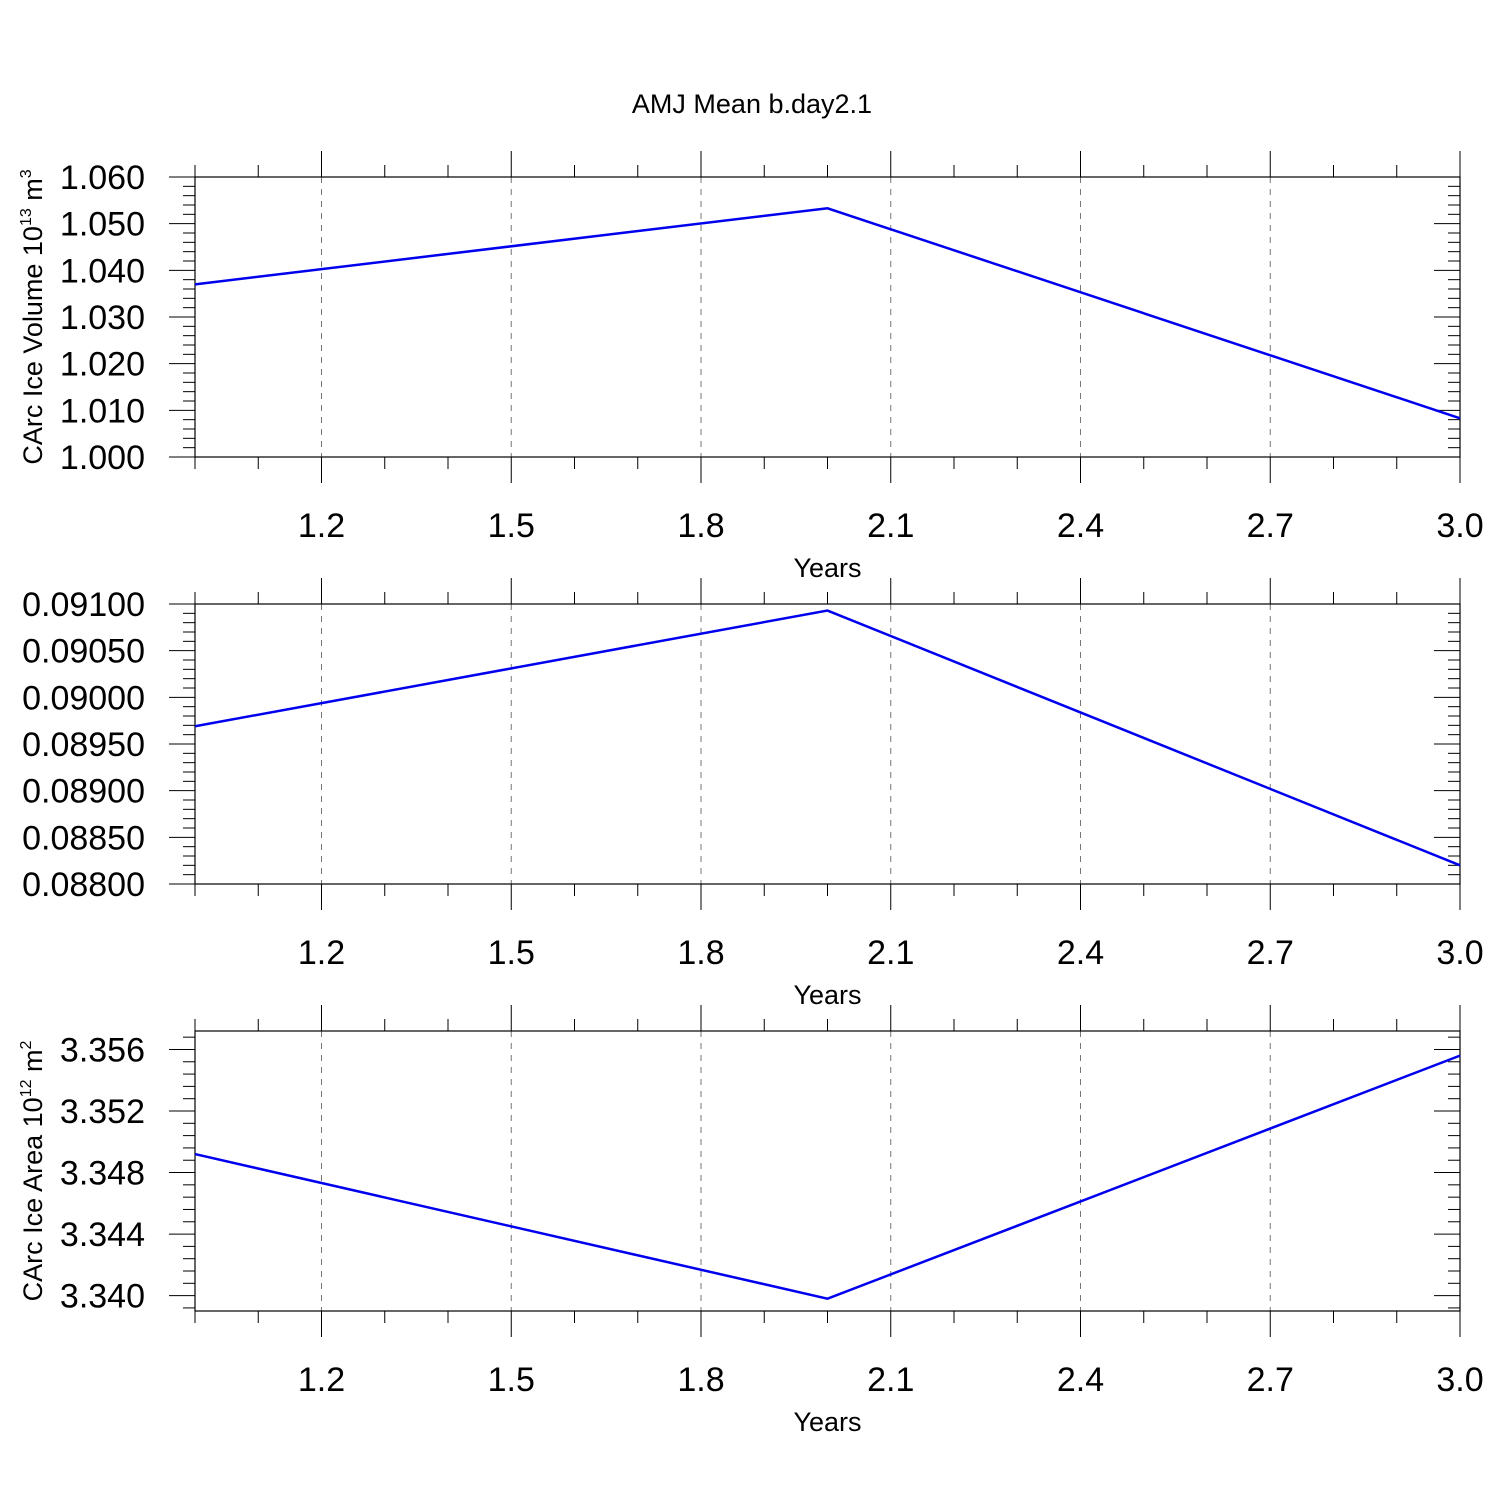 Image resolution: width=1500 pixels, height=1500 pixels. Describe the element at coordinates (752, 104) in the screenshot. I see `figure-title: AMJ Mean b.day2.1` at that location.